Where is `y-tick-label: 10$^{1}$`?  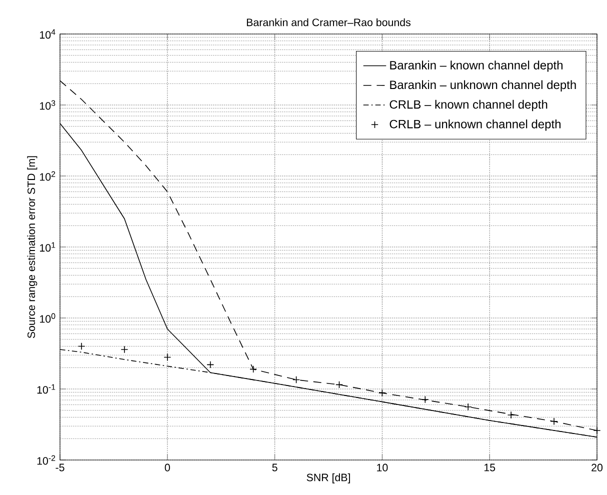
y-tick-label: 10$^{1}$ is located at coordinates (48, 247).